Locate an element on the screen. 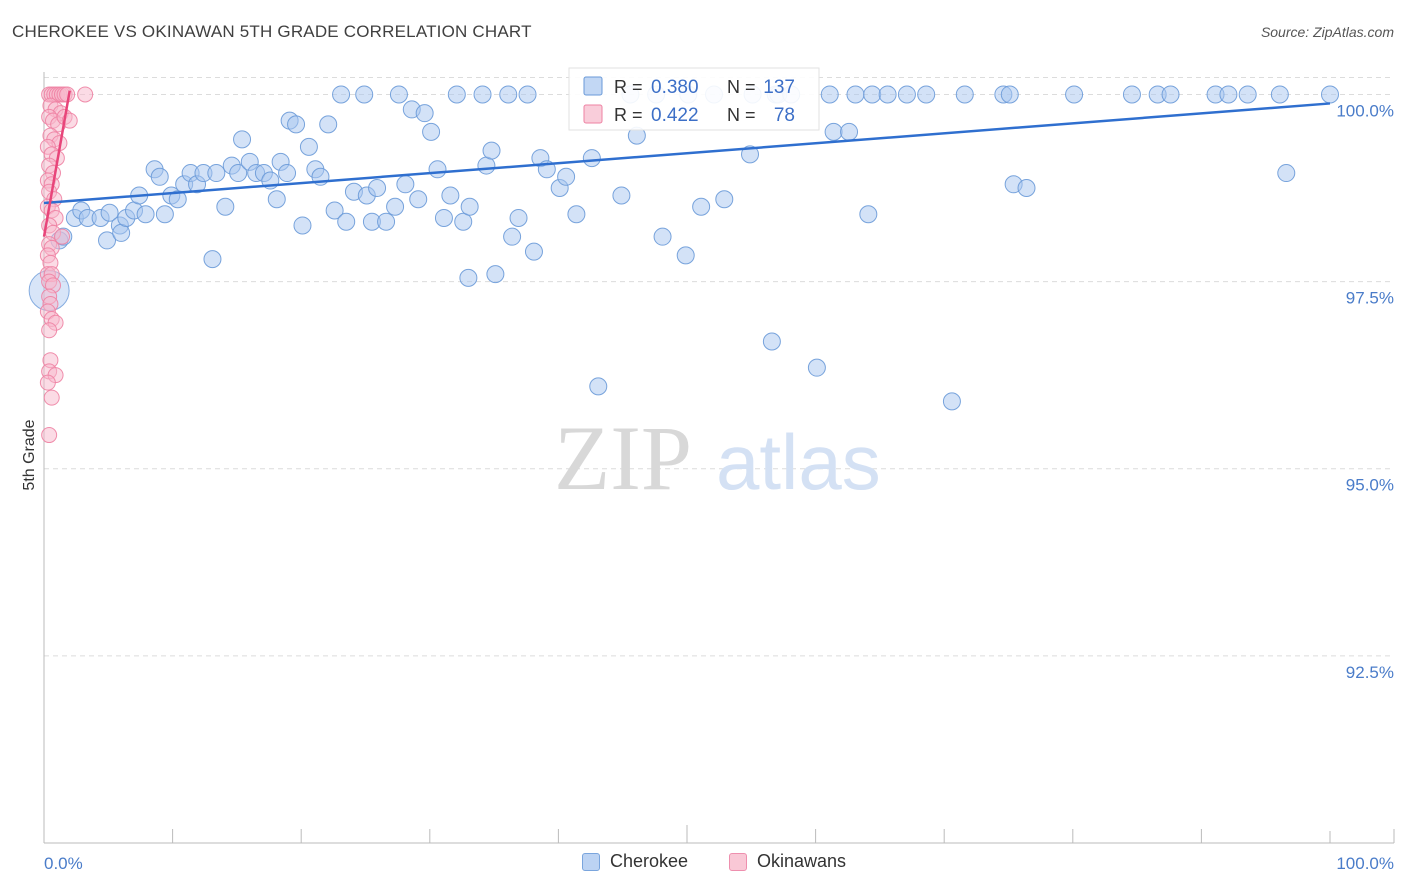 The width and height of the screenshot is (1406, 892). legend-label-cherokee: Cherokee is located at coordinates (649, 861).